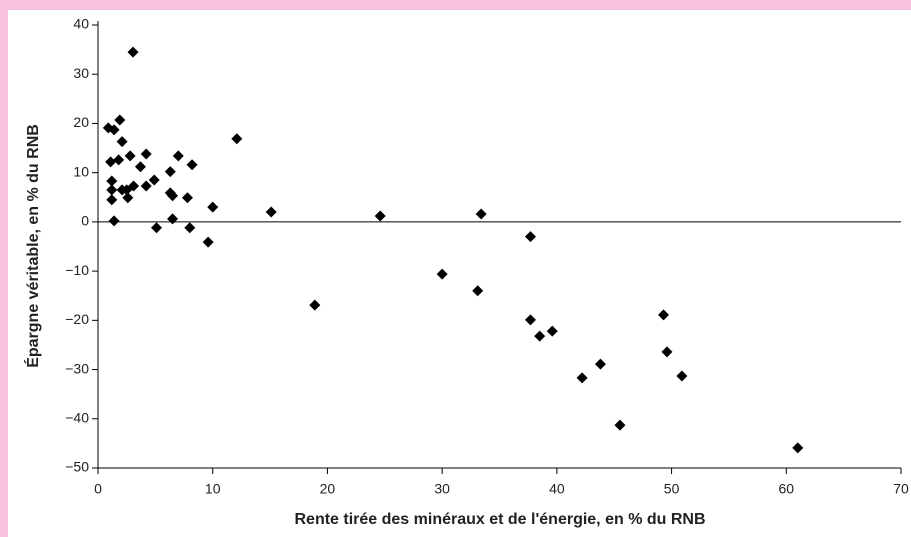 Image resolution: width=911 pixels, height=537 pixels. Describe the element at coordinates (213, 489) in the screenshot. I see `x-tick-label: 10` at that location.